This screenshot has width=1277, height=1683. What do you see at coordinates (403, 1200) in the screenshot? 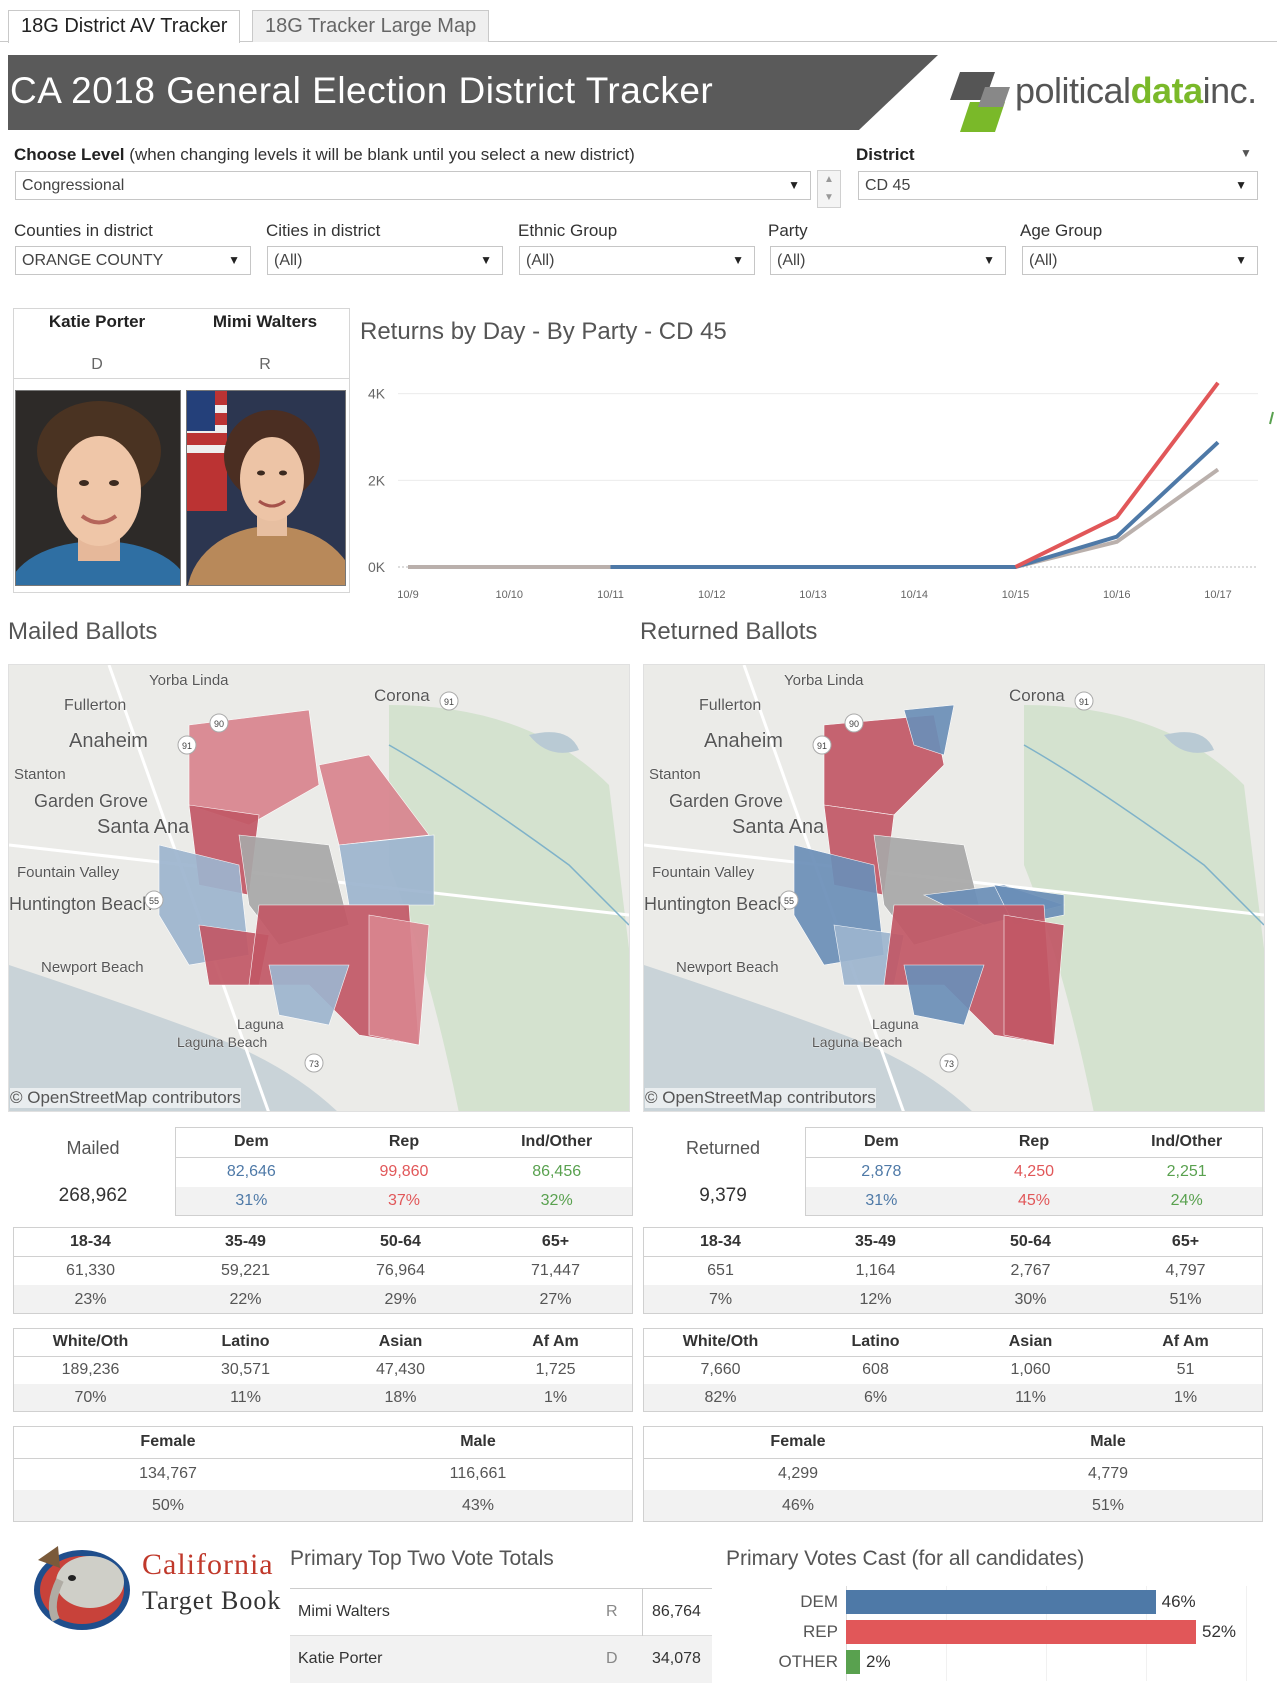
I see `party-pct: 37%` at bounding box center [403, 1200].